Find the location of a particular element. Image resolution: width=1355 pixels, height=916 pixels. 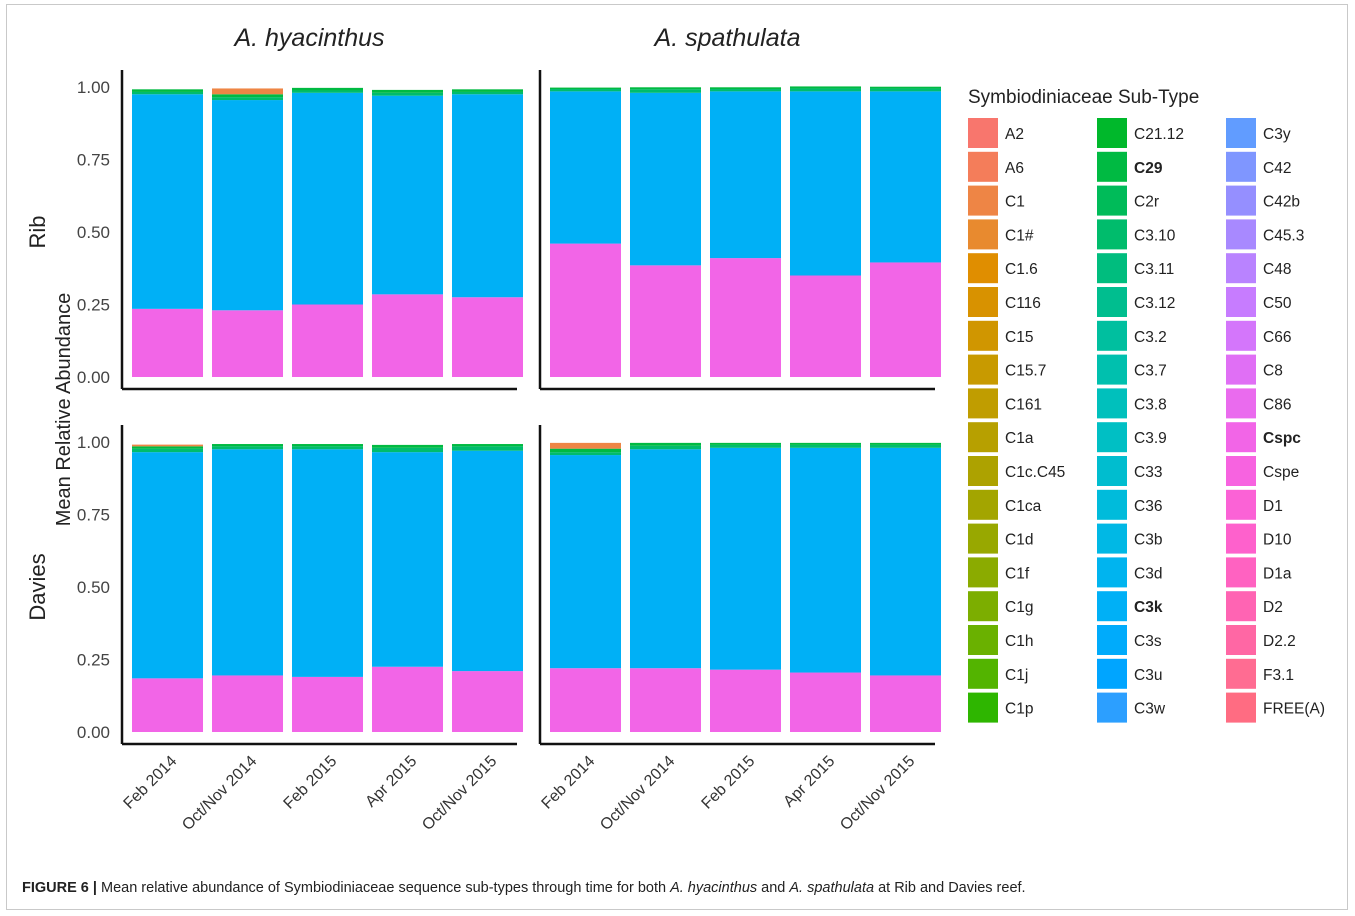

legend-item-label: C3.7 is located at coordinates (1150, 371).